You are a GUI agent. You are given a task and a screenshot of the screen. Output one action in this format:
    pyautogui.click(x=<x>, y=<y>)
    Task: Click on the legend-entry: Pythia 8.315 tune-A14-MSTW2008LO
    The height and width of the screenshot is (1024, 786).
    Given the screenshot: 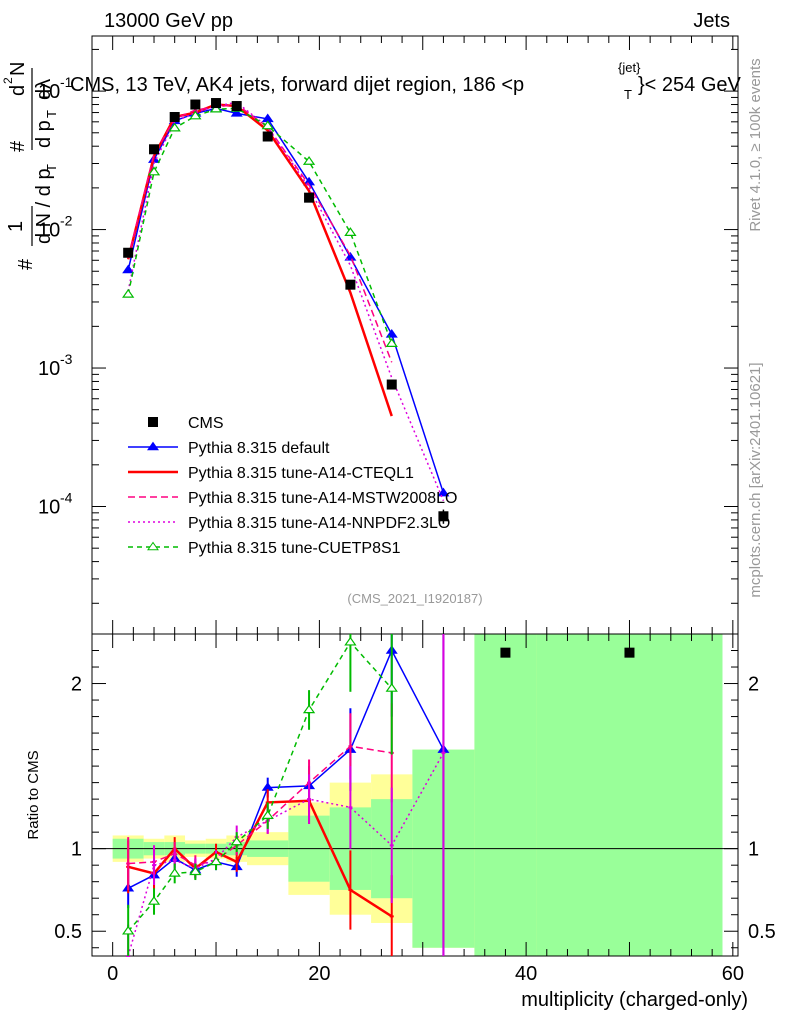 What is the action you would take?
    pyautogui.click(x=292, y=498)
    